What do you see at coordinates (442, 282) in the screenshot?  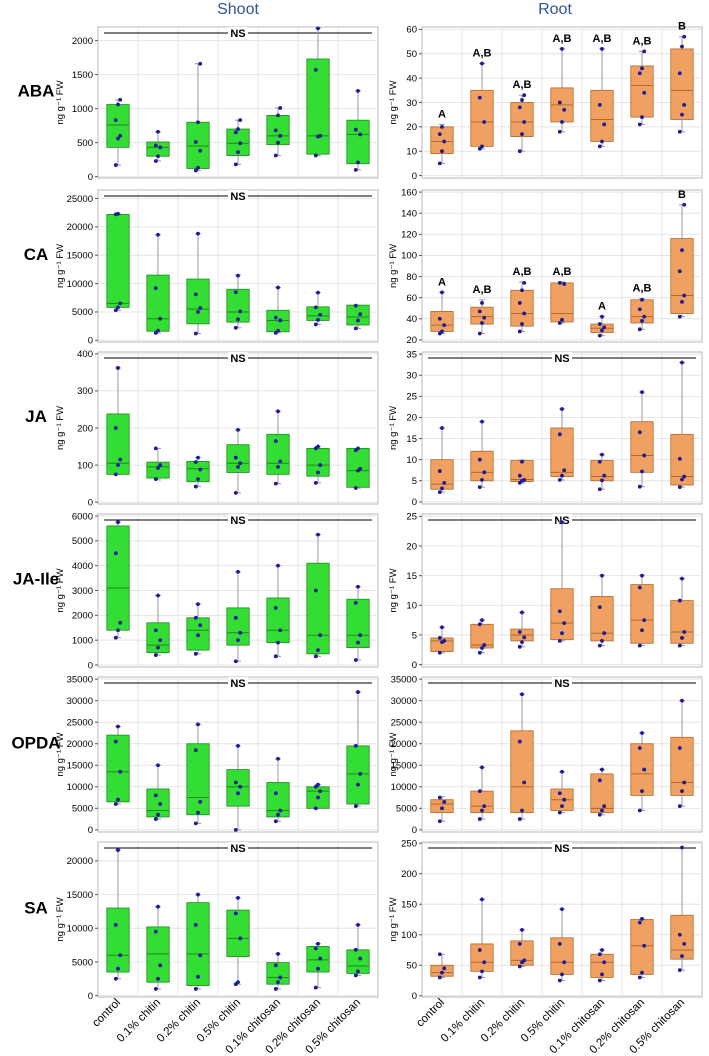 I see `significance-letter: A` at bounding box center [442, 282].